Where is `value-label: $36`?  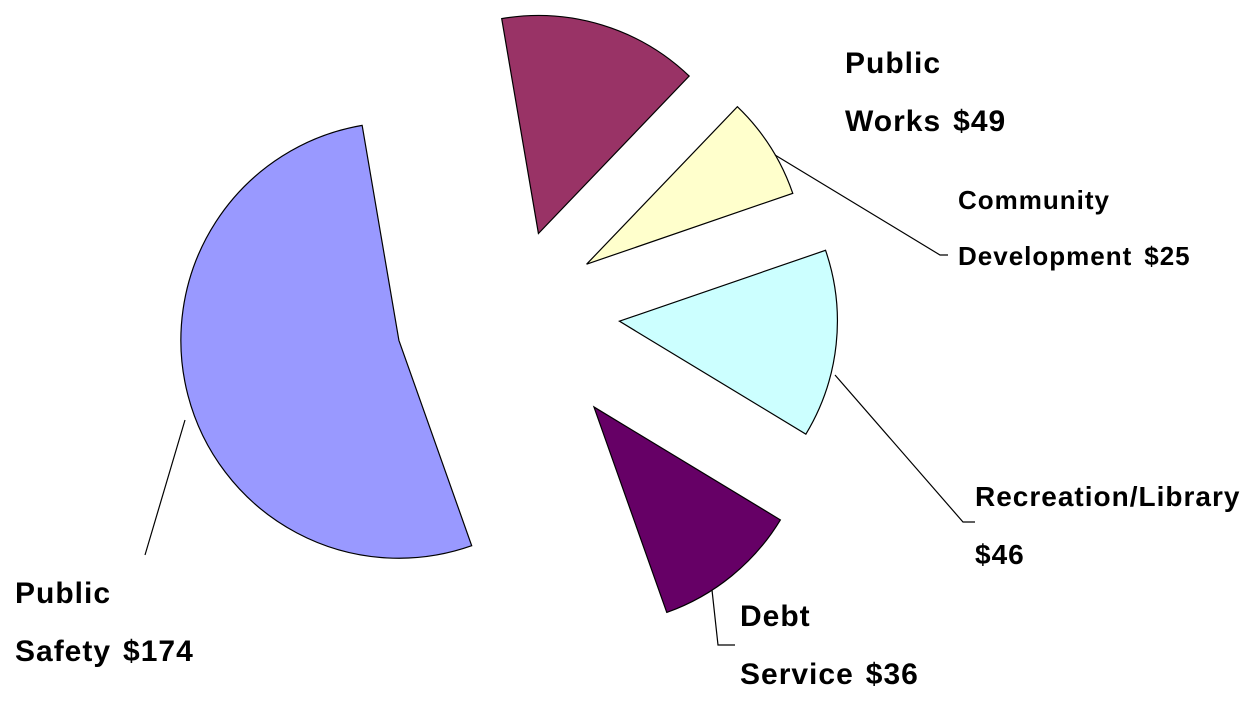
value-label: $36 is located at coordinates (892, 674).